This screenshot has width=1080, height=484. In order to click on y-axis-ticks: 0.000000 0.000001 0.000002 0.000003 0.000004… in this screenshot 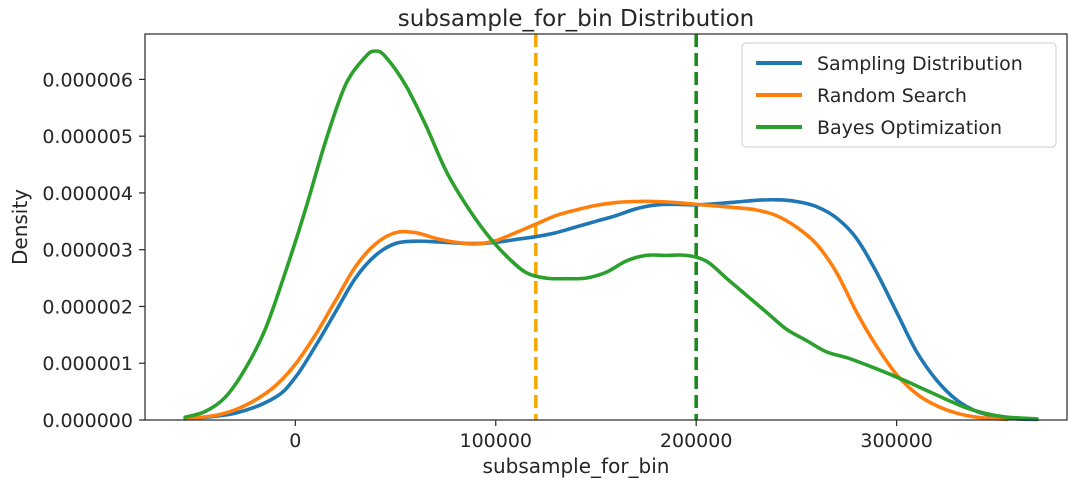, I will do `click(93, 250)`.